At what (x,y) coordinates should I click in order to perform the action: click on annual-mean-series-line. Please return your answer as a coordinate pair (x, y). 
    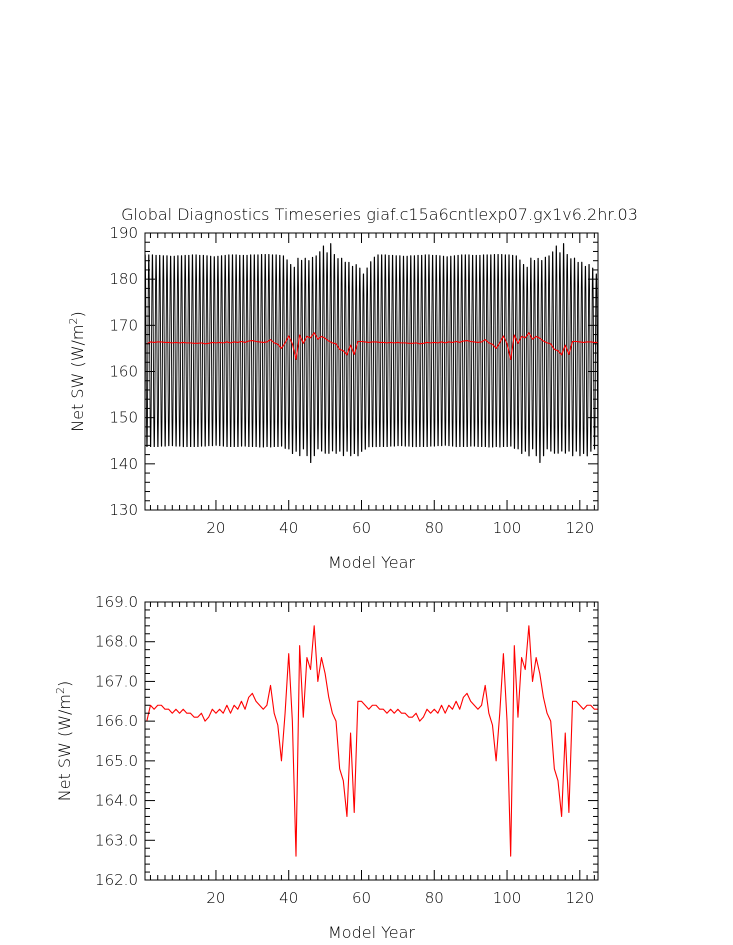
    Looking at the image, I should click on (372, 346).